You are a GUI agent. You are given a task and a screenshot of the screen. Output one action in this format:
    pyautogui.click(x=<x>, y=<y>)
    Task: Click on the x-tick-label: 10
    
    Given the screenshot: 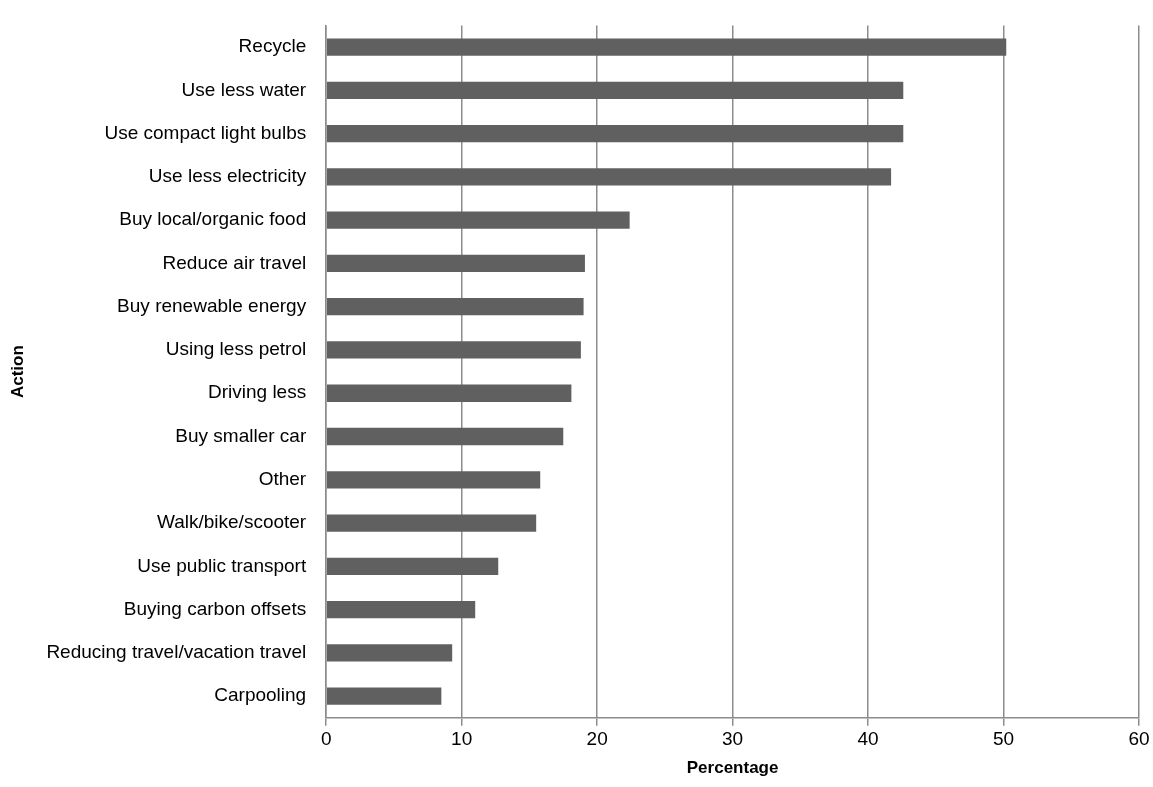 What is the action you would take?
    pyautogui.click(x=462, y=739)
    